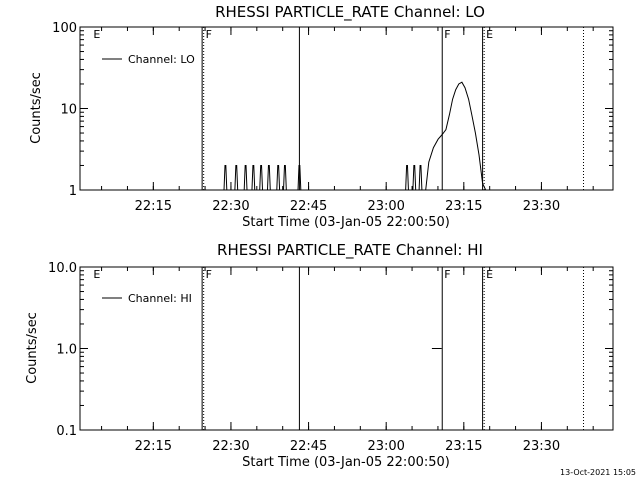  I want to click on footer-timestamp: 13-Oct-2021 15:05, so click(598, 472).